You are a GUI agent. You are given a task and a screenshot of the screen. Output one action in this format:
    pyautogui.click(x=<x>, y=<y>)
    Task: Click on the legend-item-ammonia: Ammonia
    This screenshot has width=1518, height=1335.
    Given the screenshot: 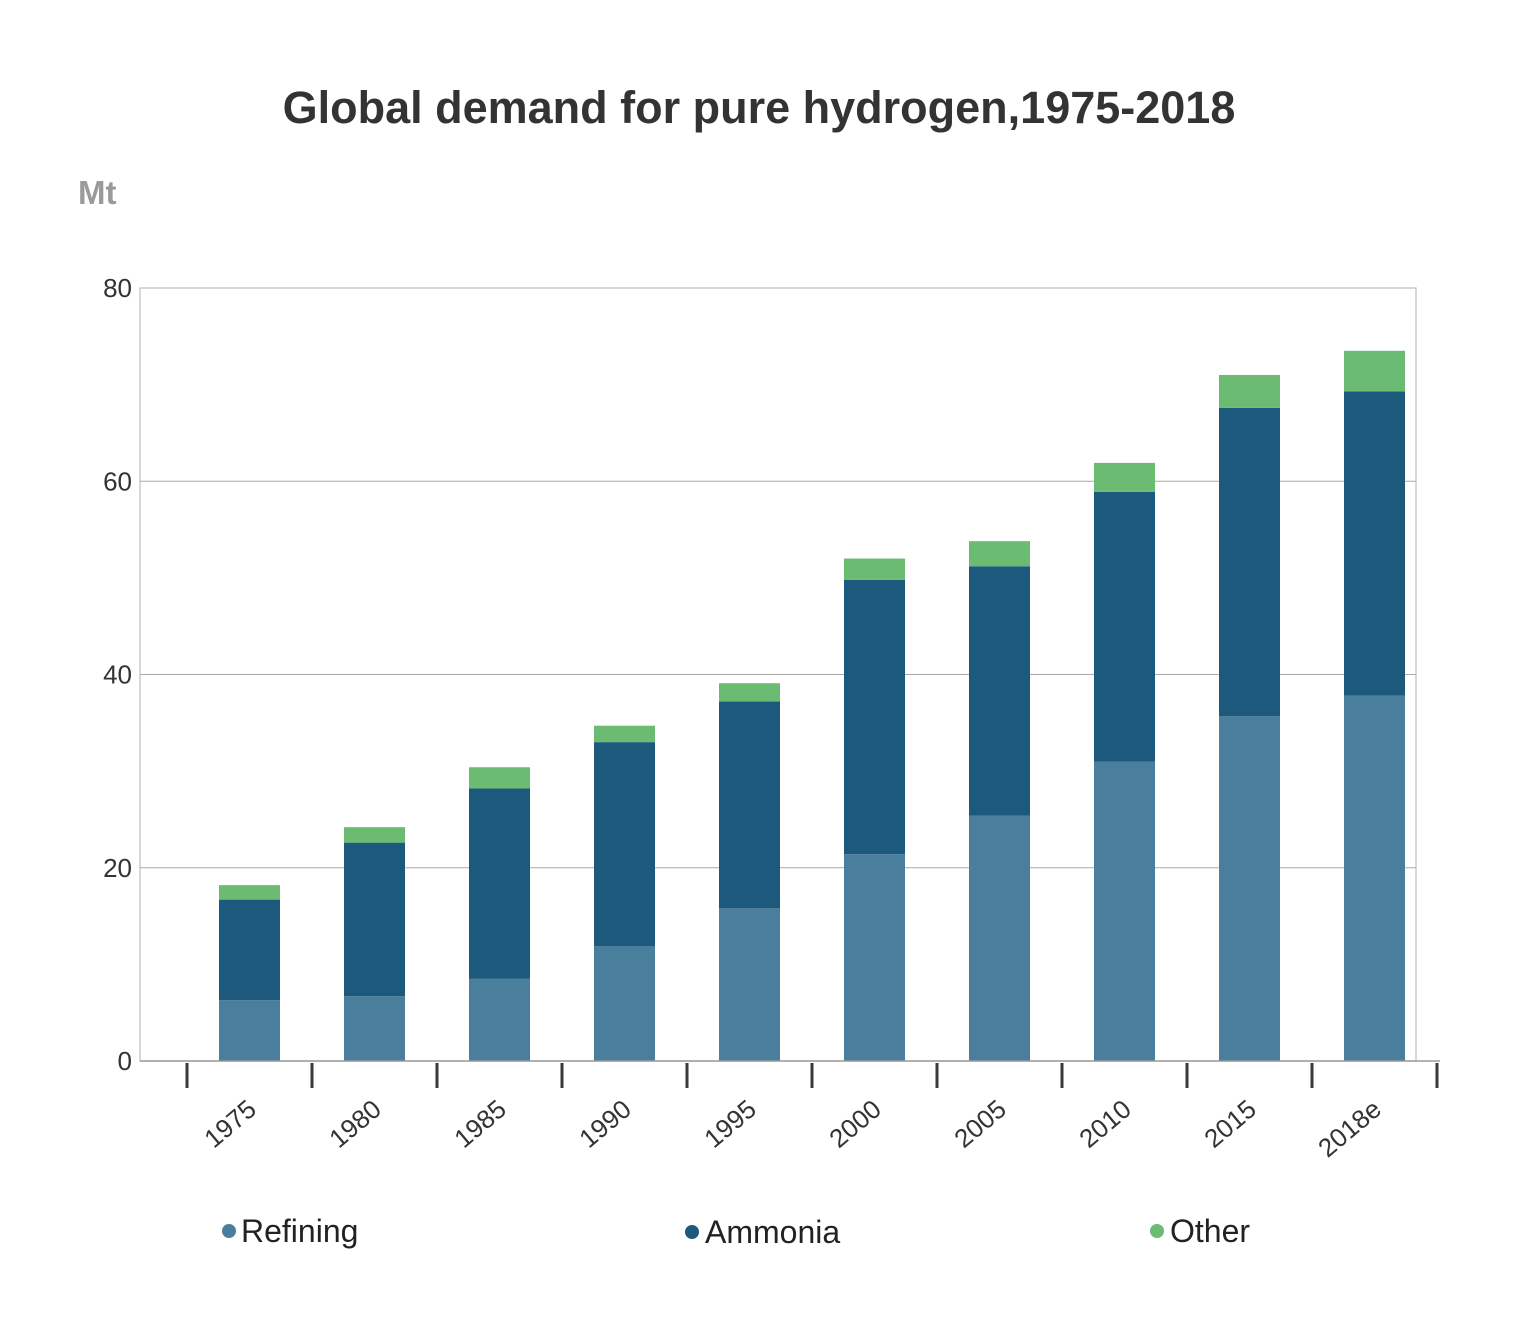 What is the action you would take?
    pyautogui.click(x=762, y=1232)
    